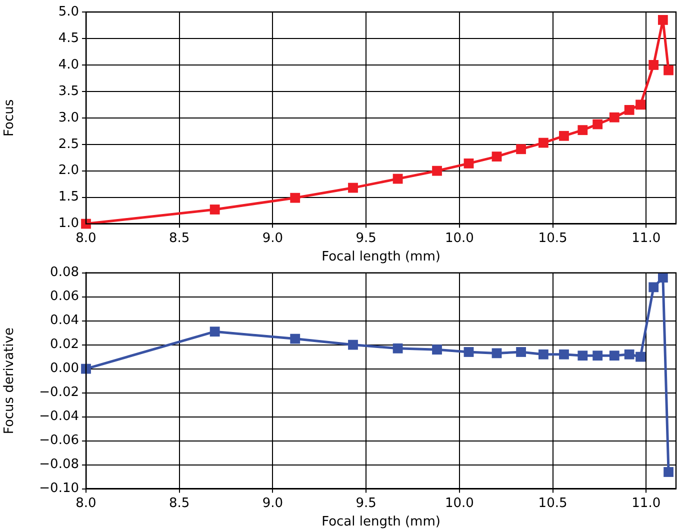  Describe the element at coordinates (59, 416) in the screenshot. I see `y-tick-label: −0.04` at that location.